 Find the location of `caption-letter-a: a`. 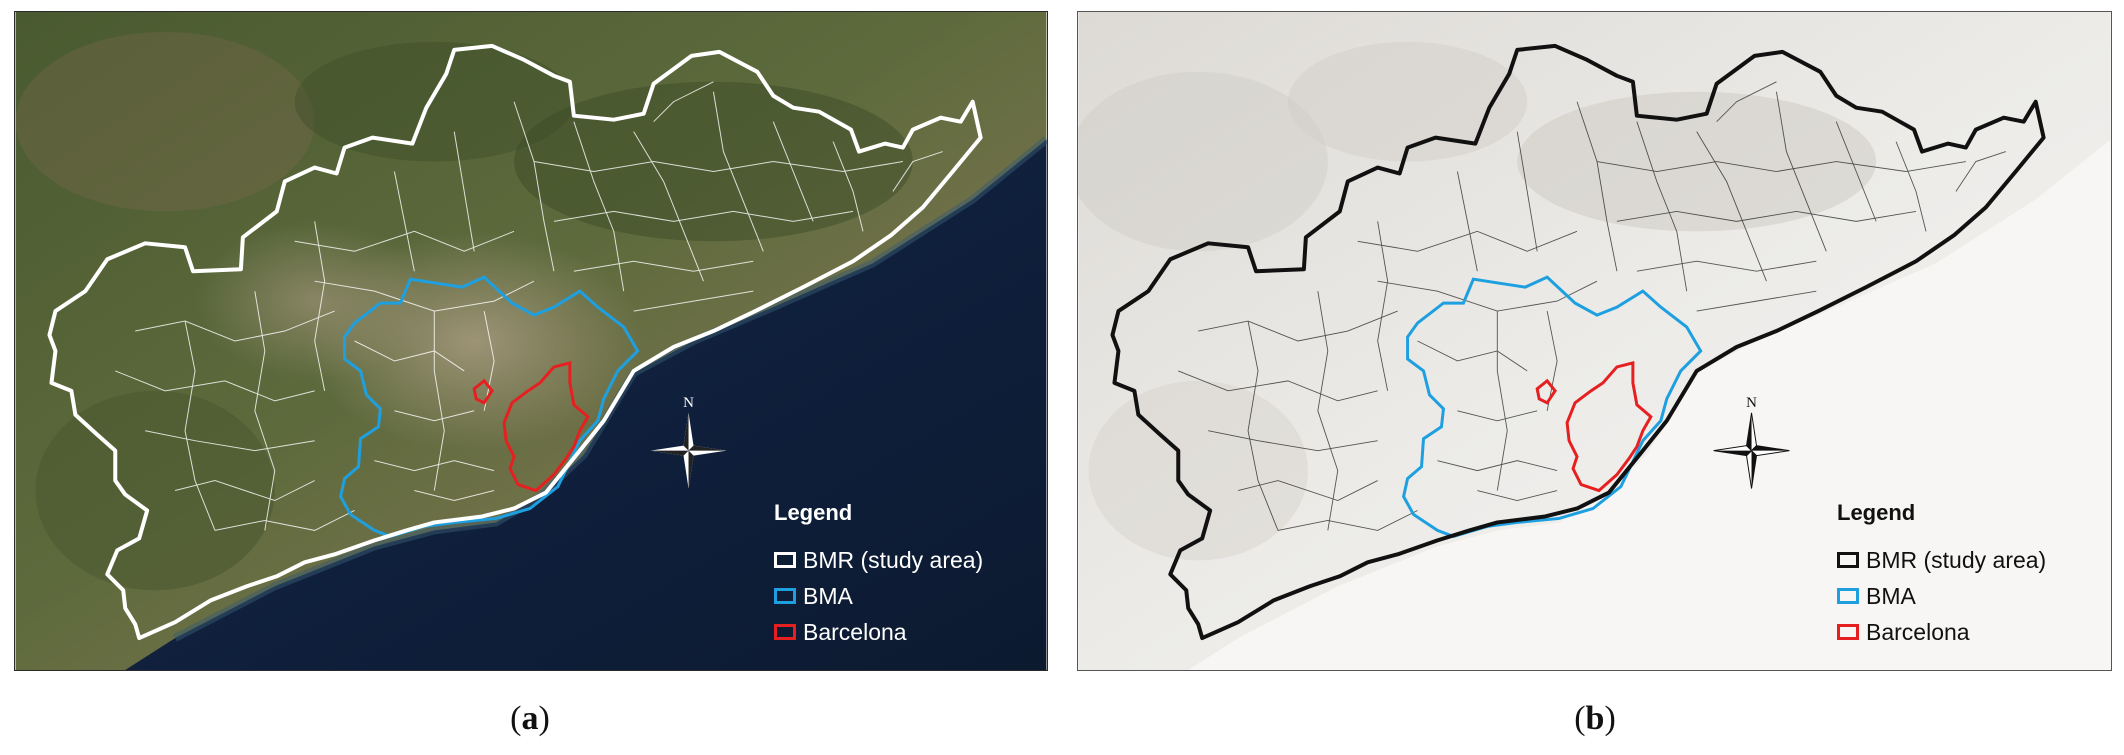

caption-letter-a: a is located at coordinates (530, 718).